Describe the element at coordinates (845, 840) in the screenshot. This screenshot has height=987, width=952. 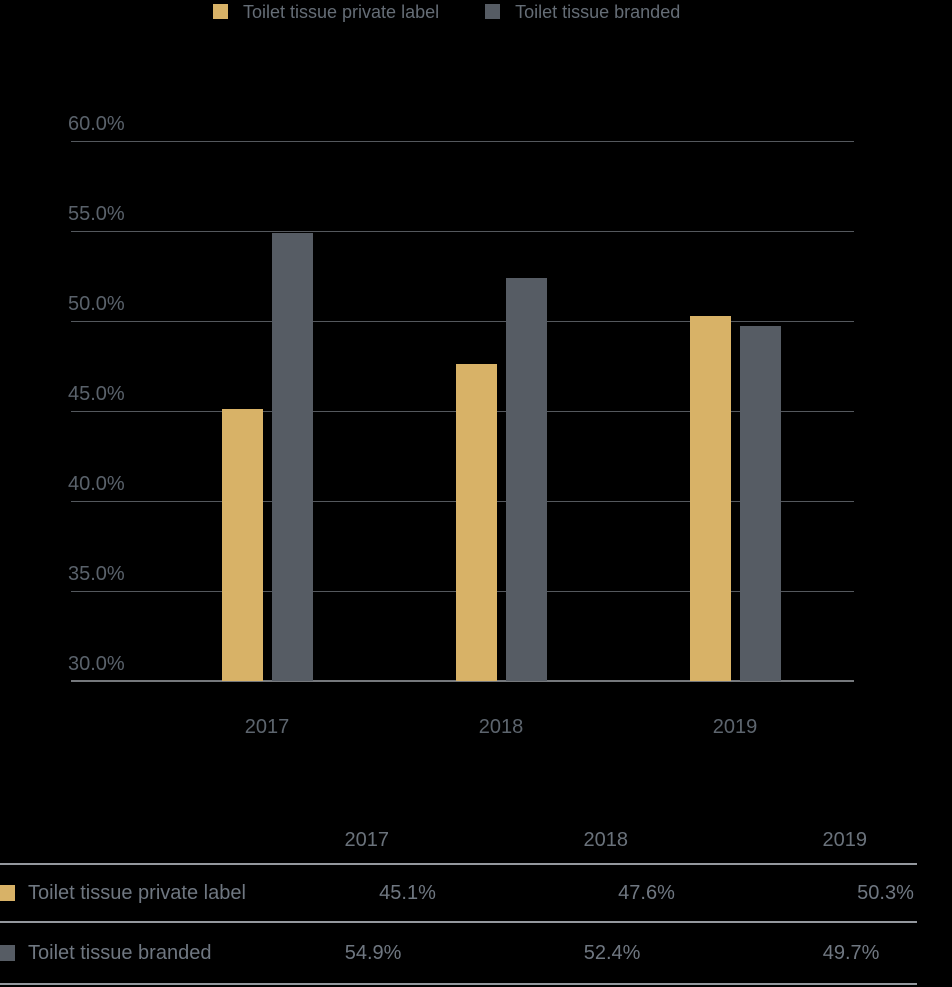
I see `table-header-2019: 2019` at that location.